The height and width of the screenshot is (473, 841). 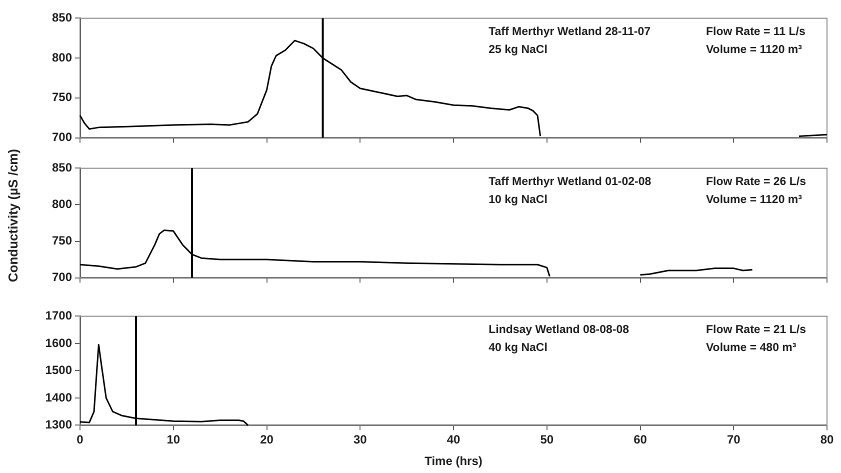 What do you see at coordinates (453, 461) in the screenshot?
I see `x-axis-title: Time (hrs)` at bounding box center [453, 461].